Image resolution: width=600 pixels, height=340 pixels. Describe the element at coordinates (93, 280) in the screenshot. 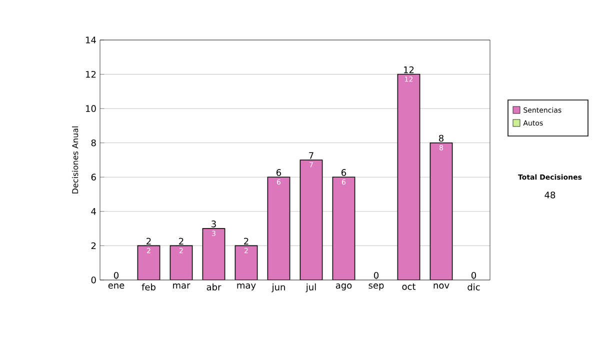

I see `y-tick-label: 0` at that location.